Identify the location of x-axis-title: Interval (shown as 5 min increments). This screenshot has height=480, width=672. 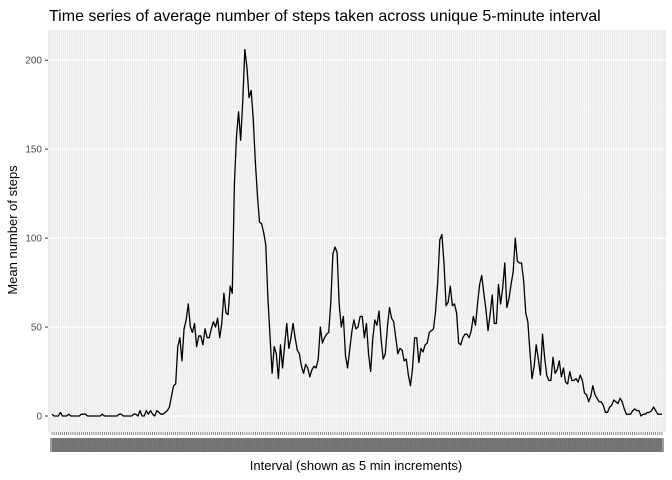
(356, 465).